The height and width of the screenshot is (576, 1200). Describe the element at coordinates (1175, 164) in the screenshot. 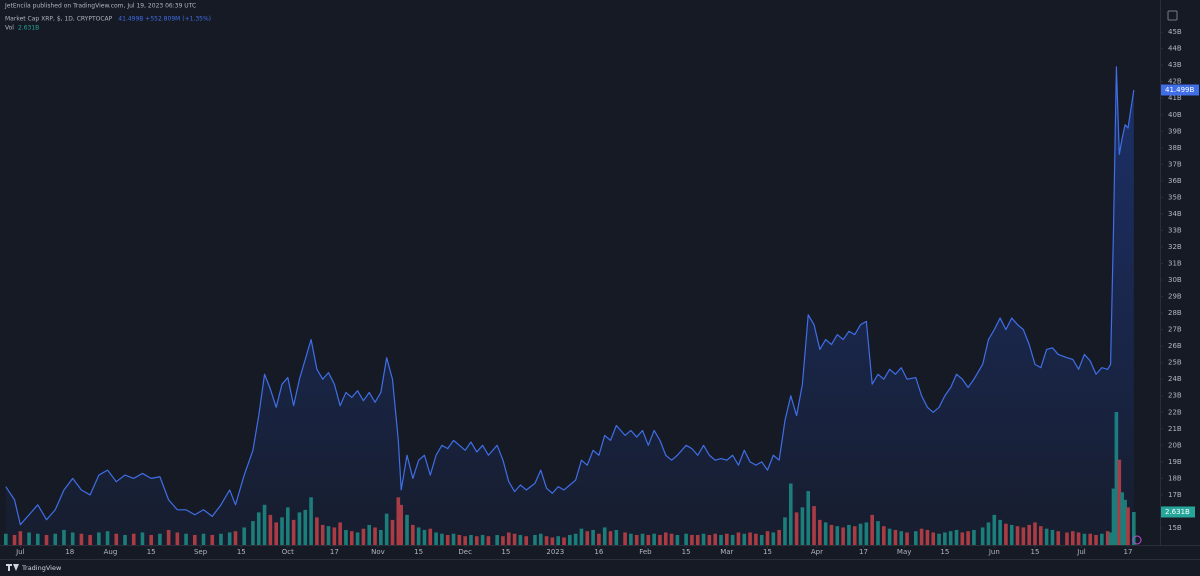

I see `y-tick-label: 37B` at that location.